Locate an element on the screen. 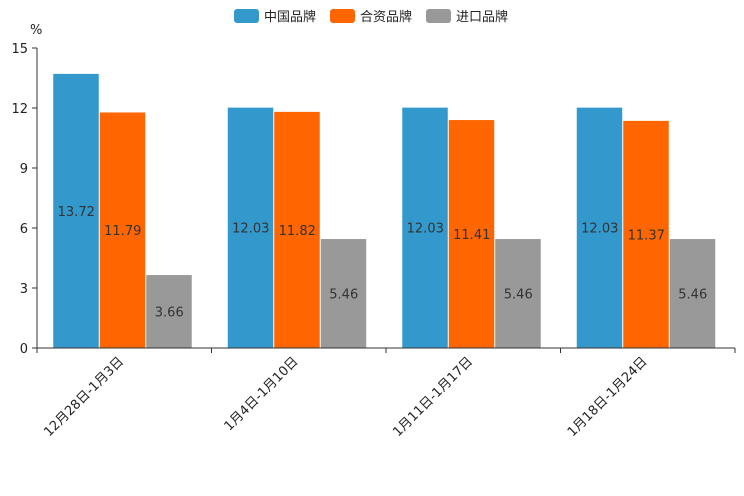  y-tick-label: 12 is located at coordinates (19, 109).